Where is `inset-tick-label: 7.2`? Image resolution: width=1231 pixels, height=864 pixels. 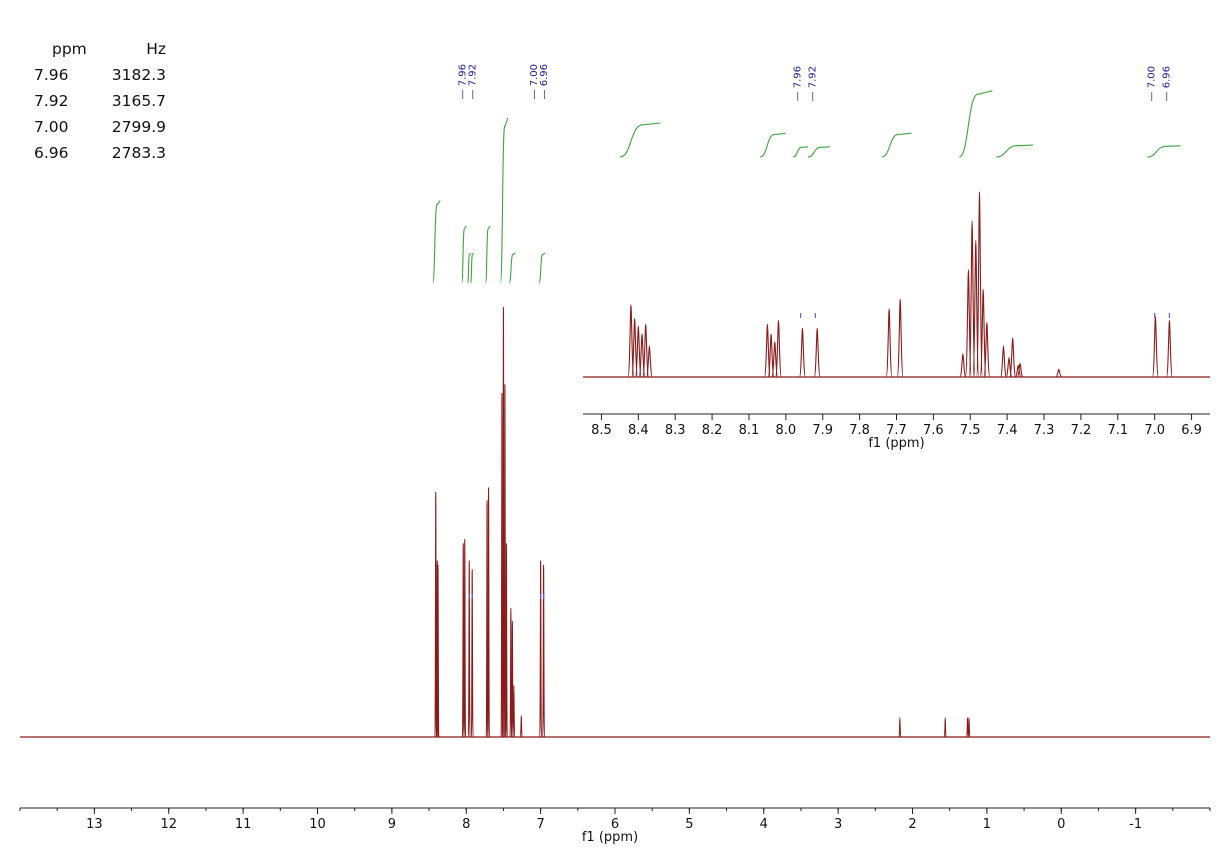
inset-tick-label: 7.2 is located at coordinates (1081, 430).